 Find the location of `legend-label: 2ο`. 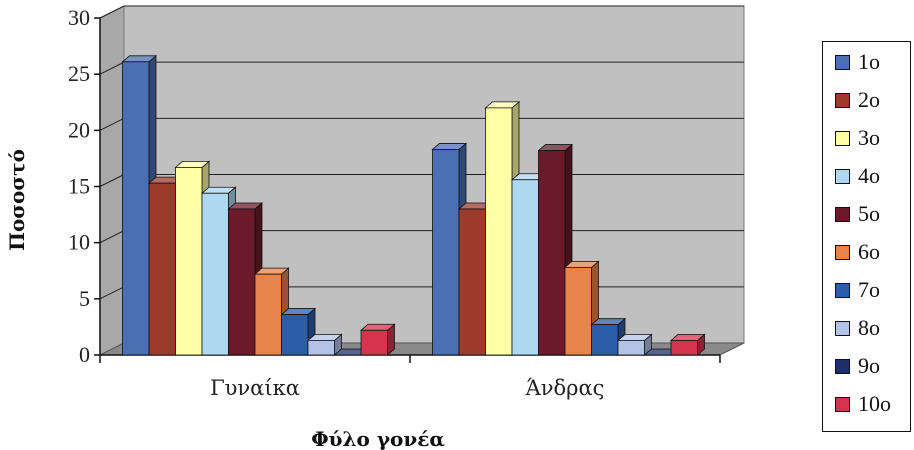

legend-label: 2ο is located at coordinates (869, 99).